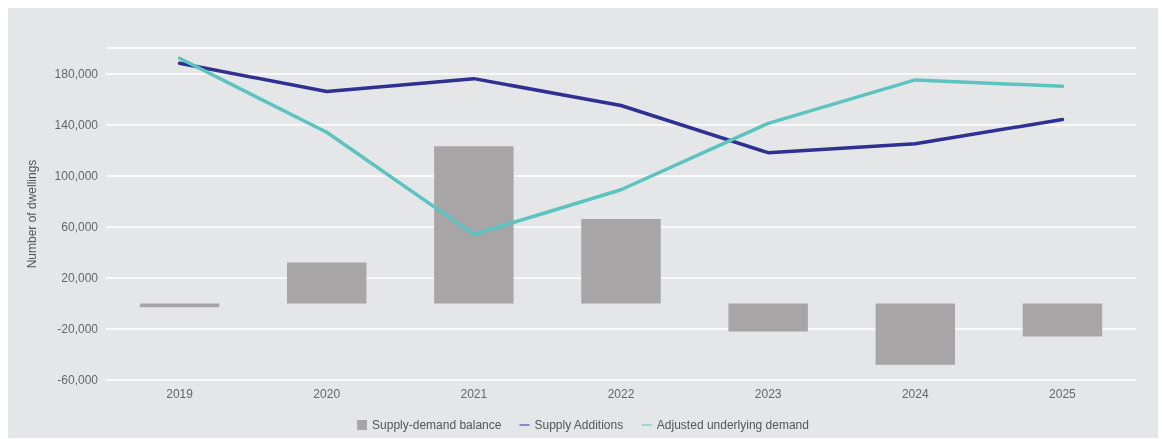 The height and width of the screenshot is (439, 1162). I want to click on x-tick-label: 2021, so click(474, 394).